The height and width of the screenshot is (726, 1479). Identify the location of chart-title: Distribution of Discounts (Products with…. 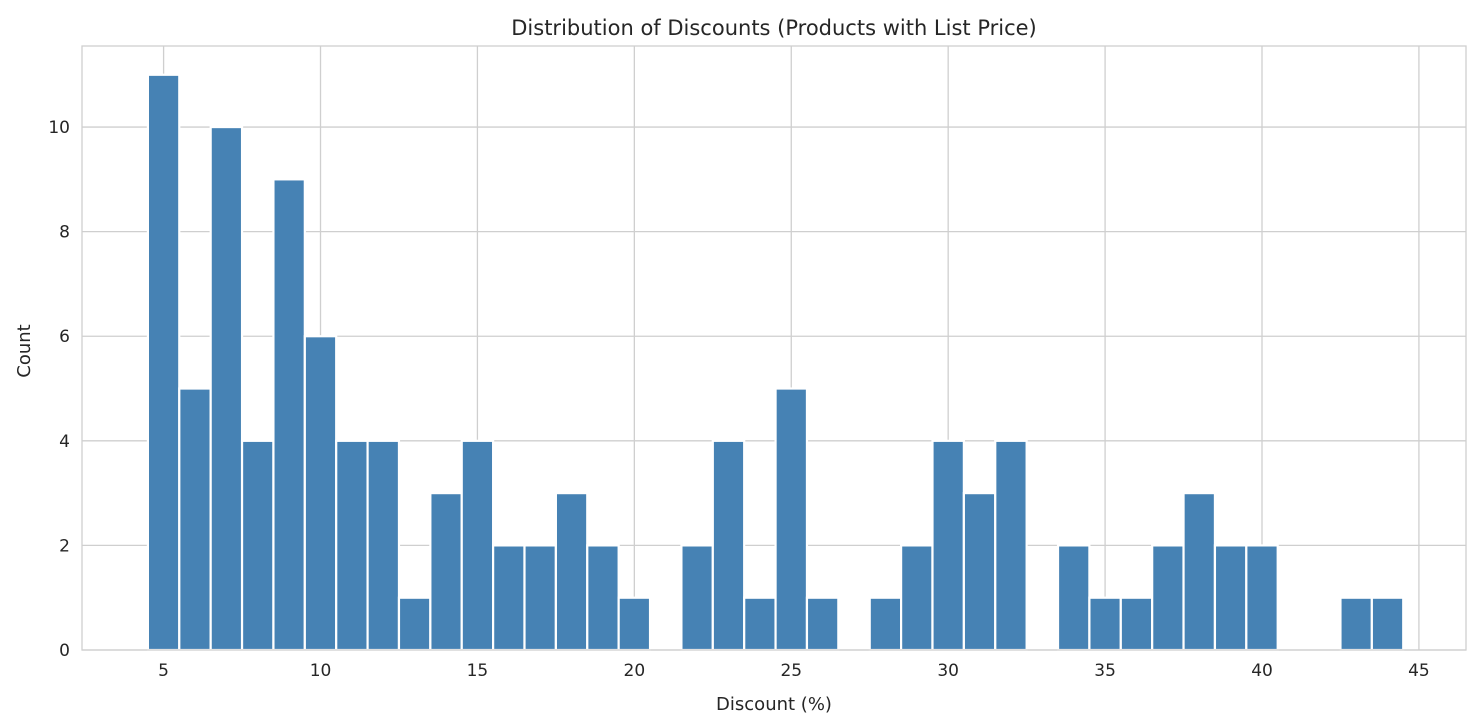
(774, 28).